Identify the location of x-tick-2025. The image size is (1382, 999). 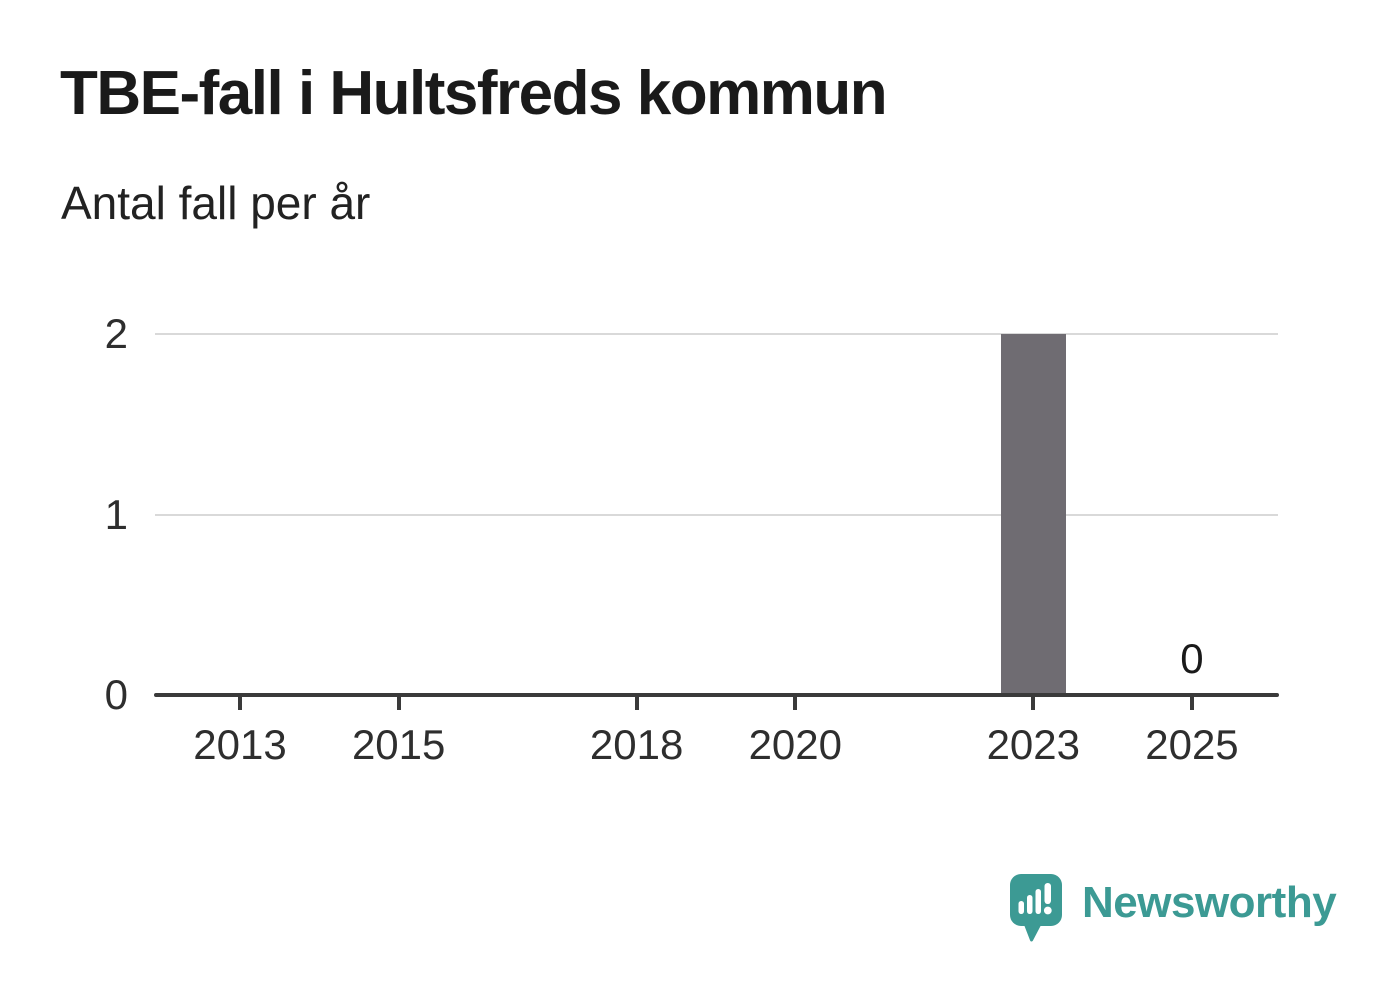
(1191, 703).